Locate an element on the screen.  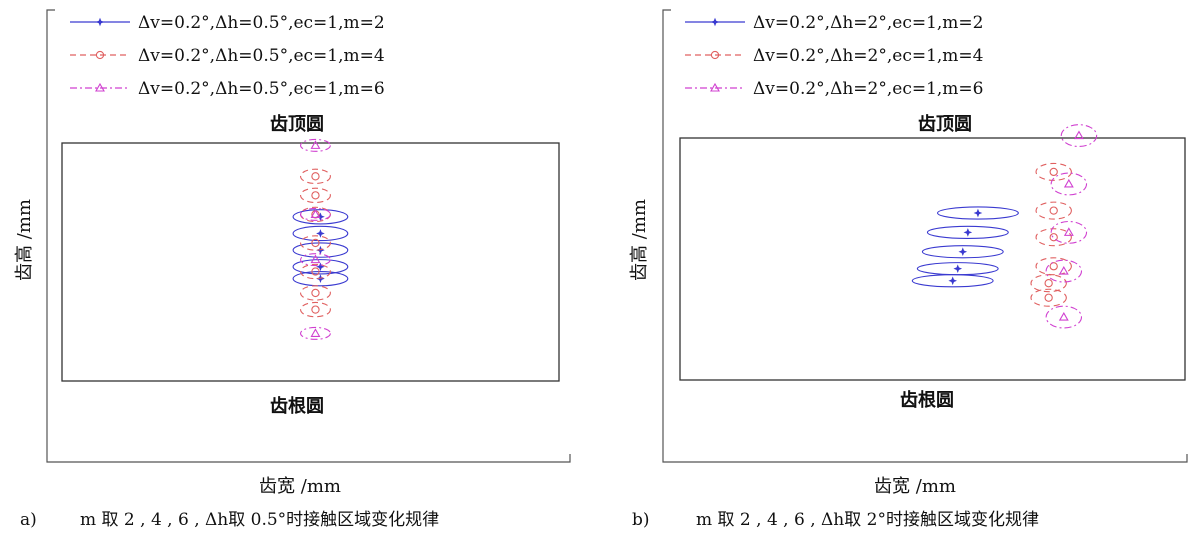
legend-label: Δv=0.2°,Δh=2°,ec=1,m=6 is located at coordinates (868, 89).